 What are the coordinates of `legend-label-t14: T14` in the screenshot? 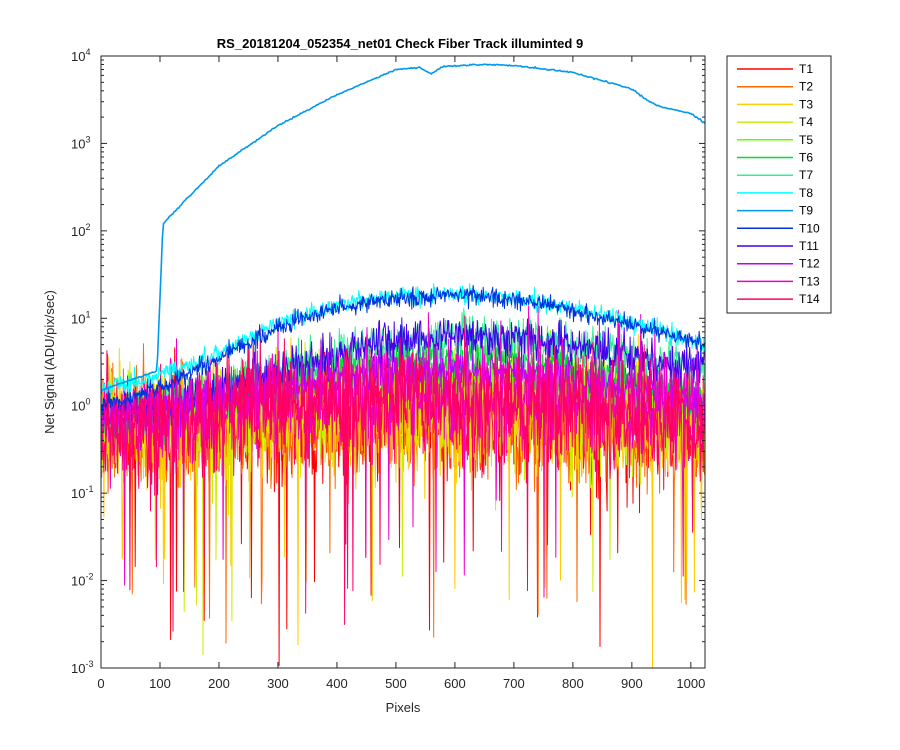 It's located at (809, 299).